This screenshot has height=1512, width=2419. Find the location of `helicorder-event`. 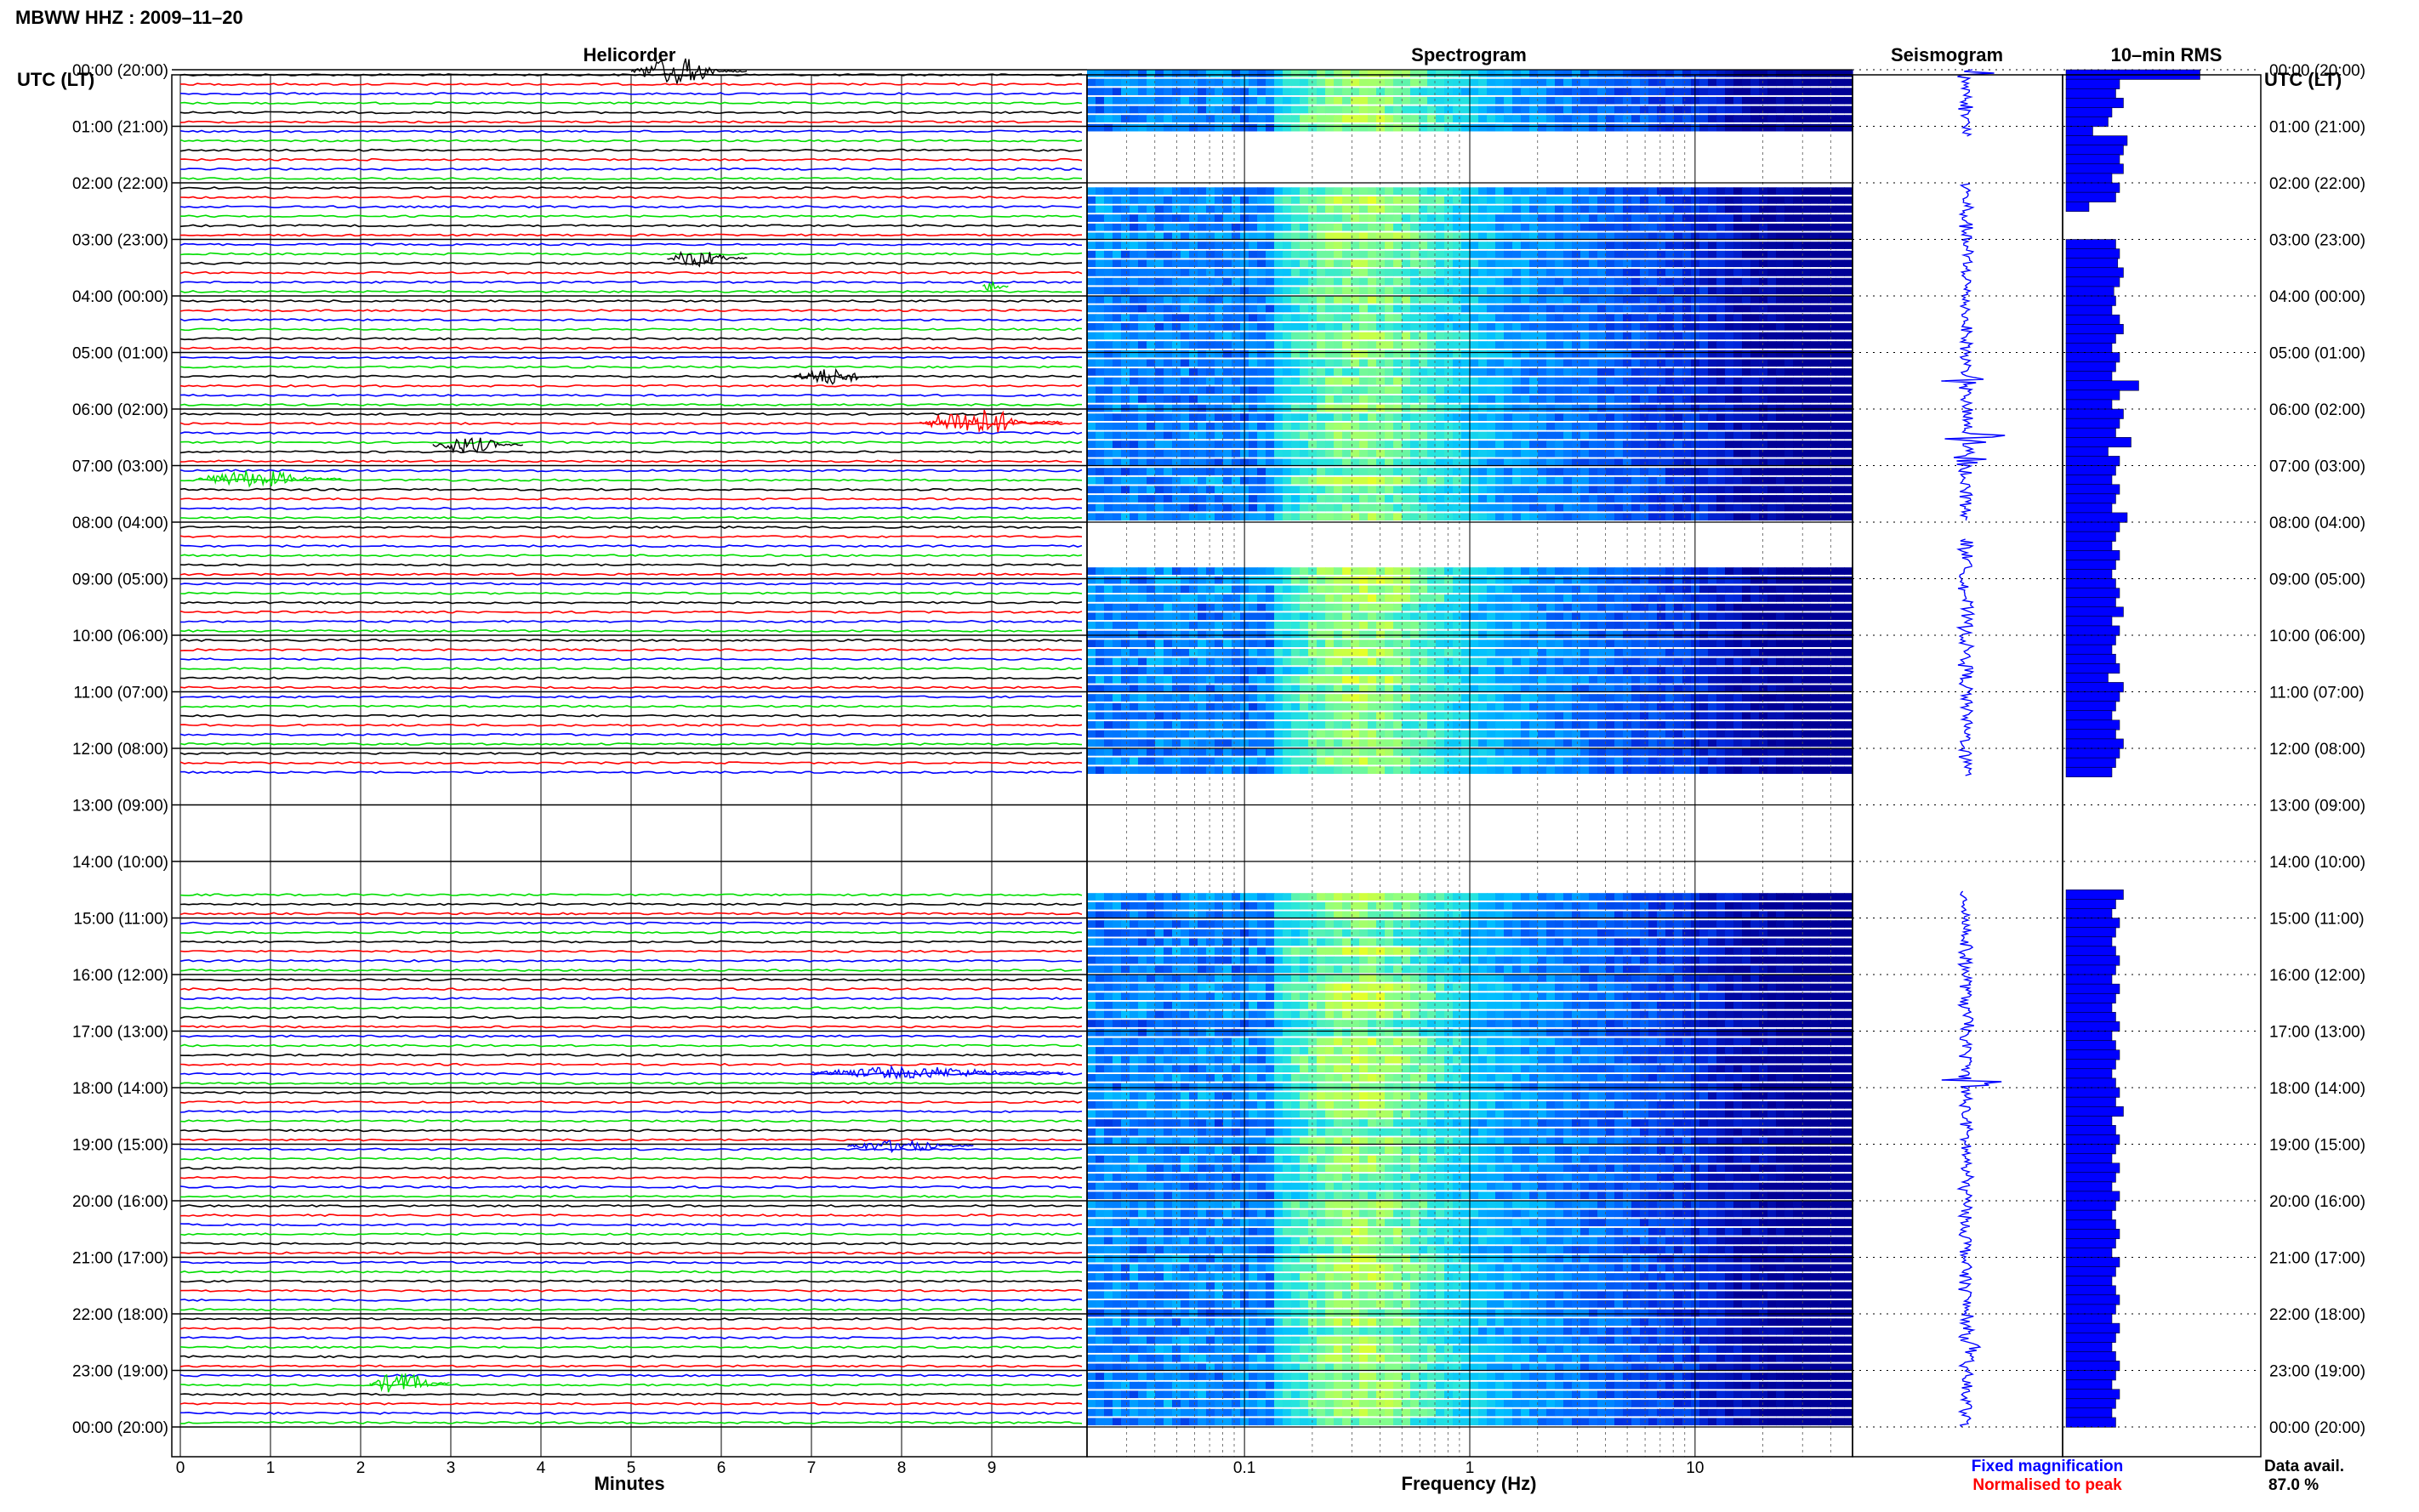

helicorder-event is located at coordinates (478, 445).